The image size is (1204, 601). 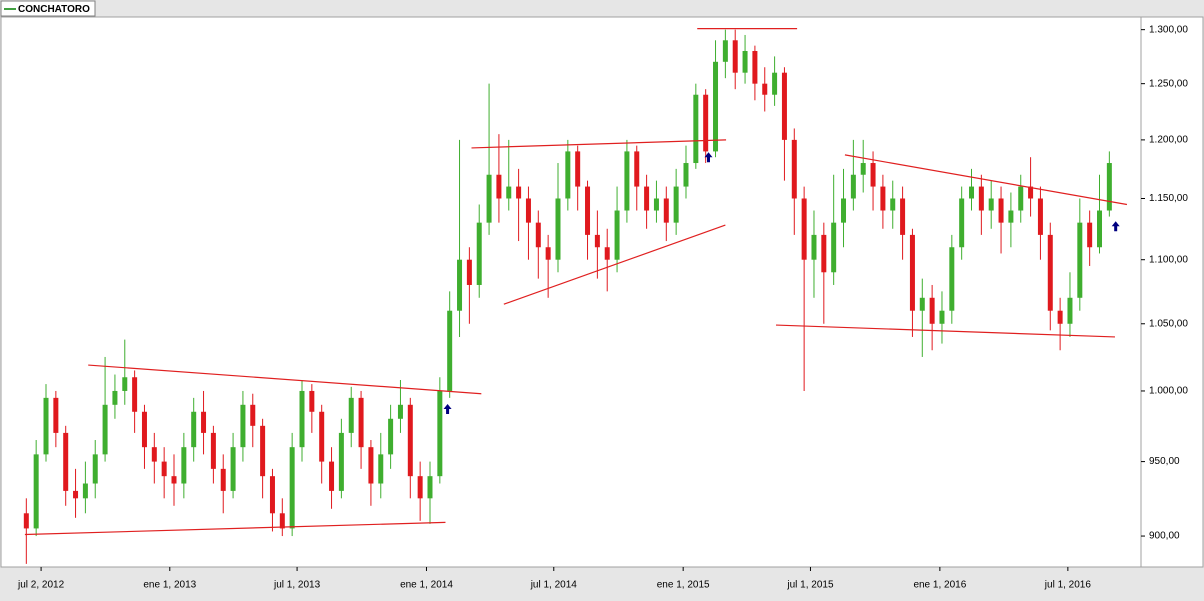 What do you see at coordinates (1168, 323) in the screenshot?
I see `y-tick-label: 1.050,00` at bounding box center [1168, 323].